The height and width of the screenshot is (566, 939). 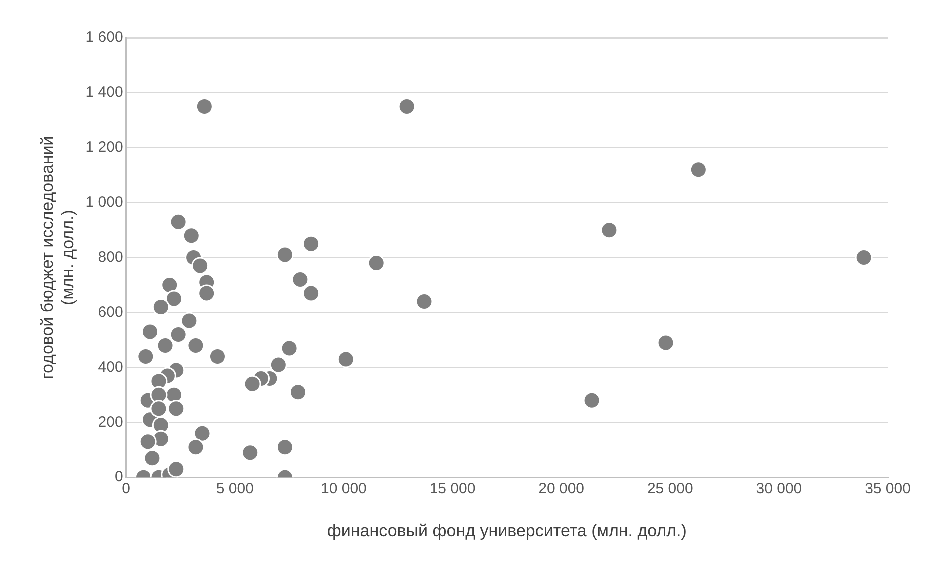 What do you see at coordinates (119, 477) in the screenshot?
I see `y-tick-label: 0` at bounding box center [119, 477].